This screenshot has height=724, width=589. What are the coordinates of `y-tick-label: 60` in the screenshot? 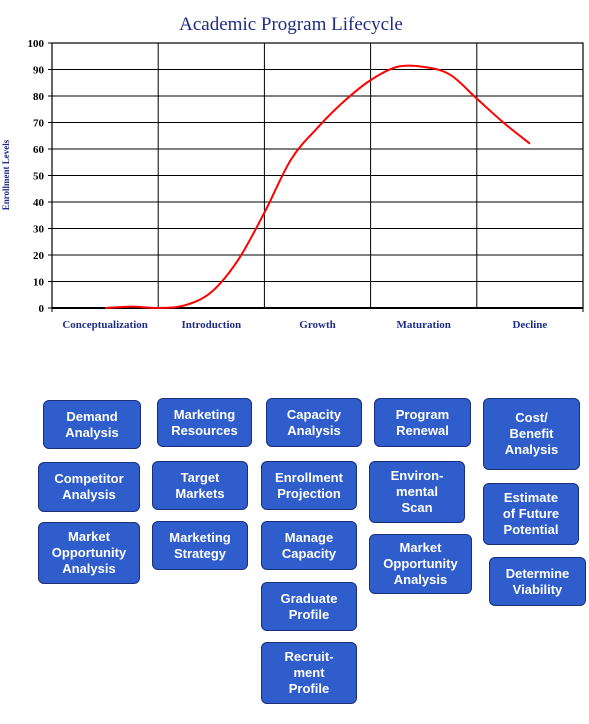 It's located at (39, 150).